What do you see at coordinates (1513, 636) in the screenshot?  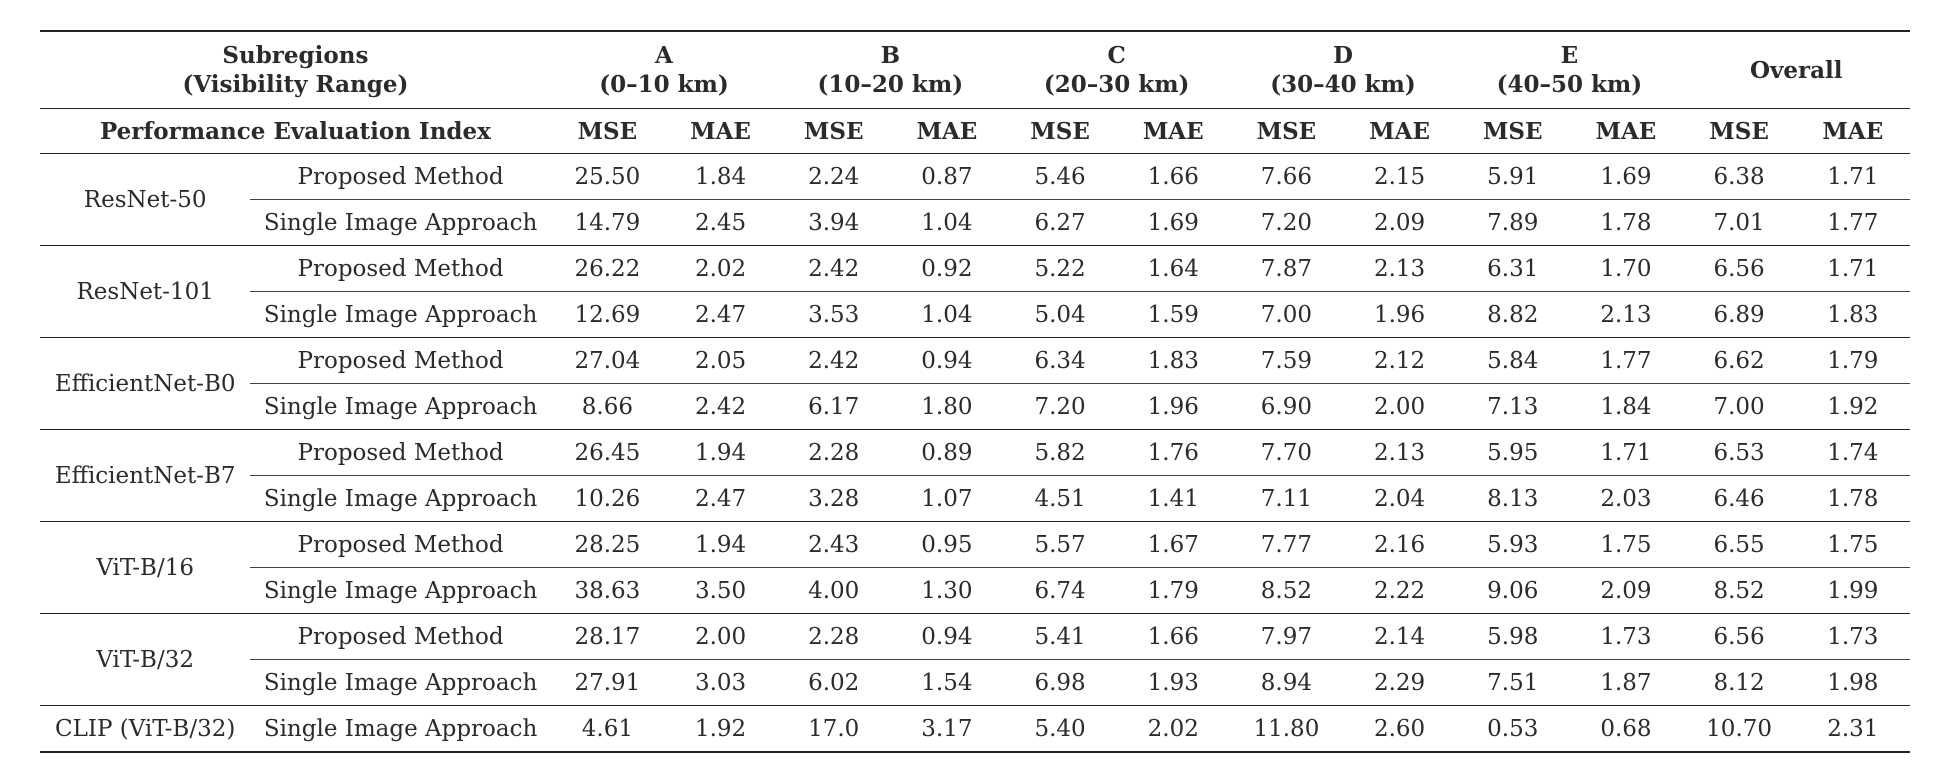 I see `mse-value-cell: 5.98` at bounding box center [1513, 636].